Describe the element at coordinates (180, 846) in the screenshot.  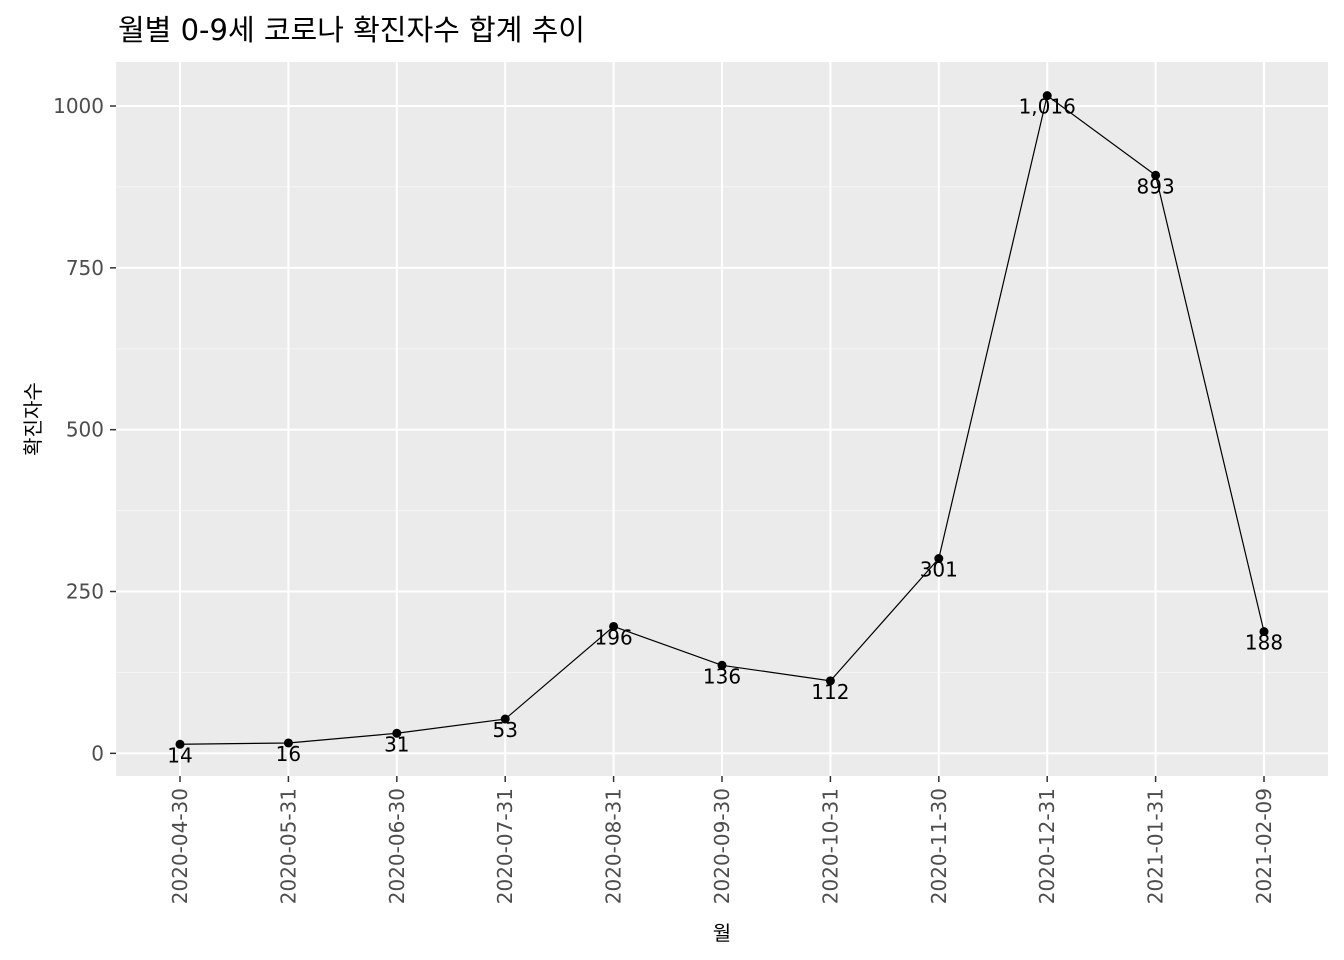
I see `x-tick-label: 2020-04-30` at that location.